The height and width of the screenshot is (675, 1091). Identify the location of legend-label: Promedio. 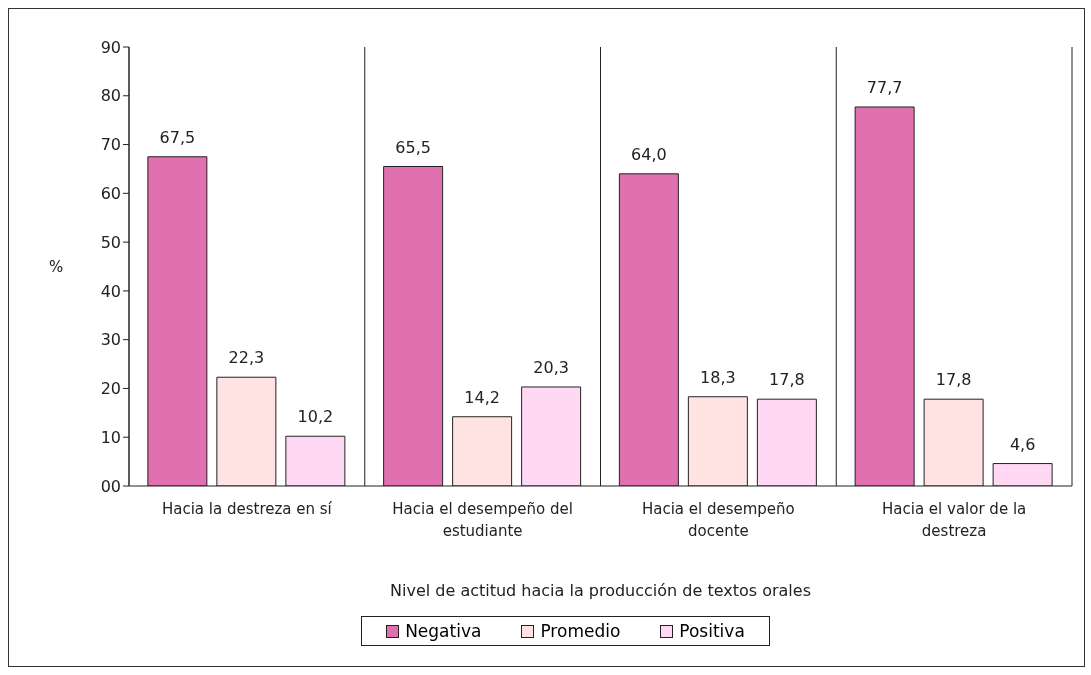
(580, 631).